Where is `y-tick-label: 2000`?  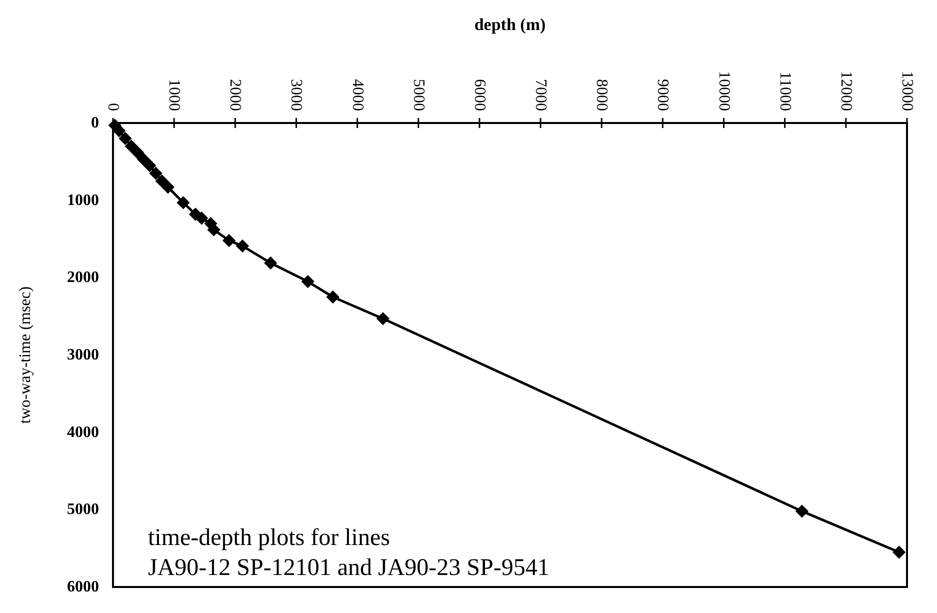 y-tick-label: 2000 is located at coordinates (83, 277).